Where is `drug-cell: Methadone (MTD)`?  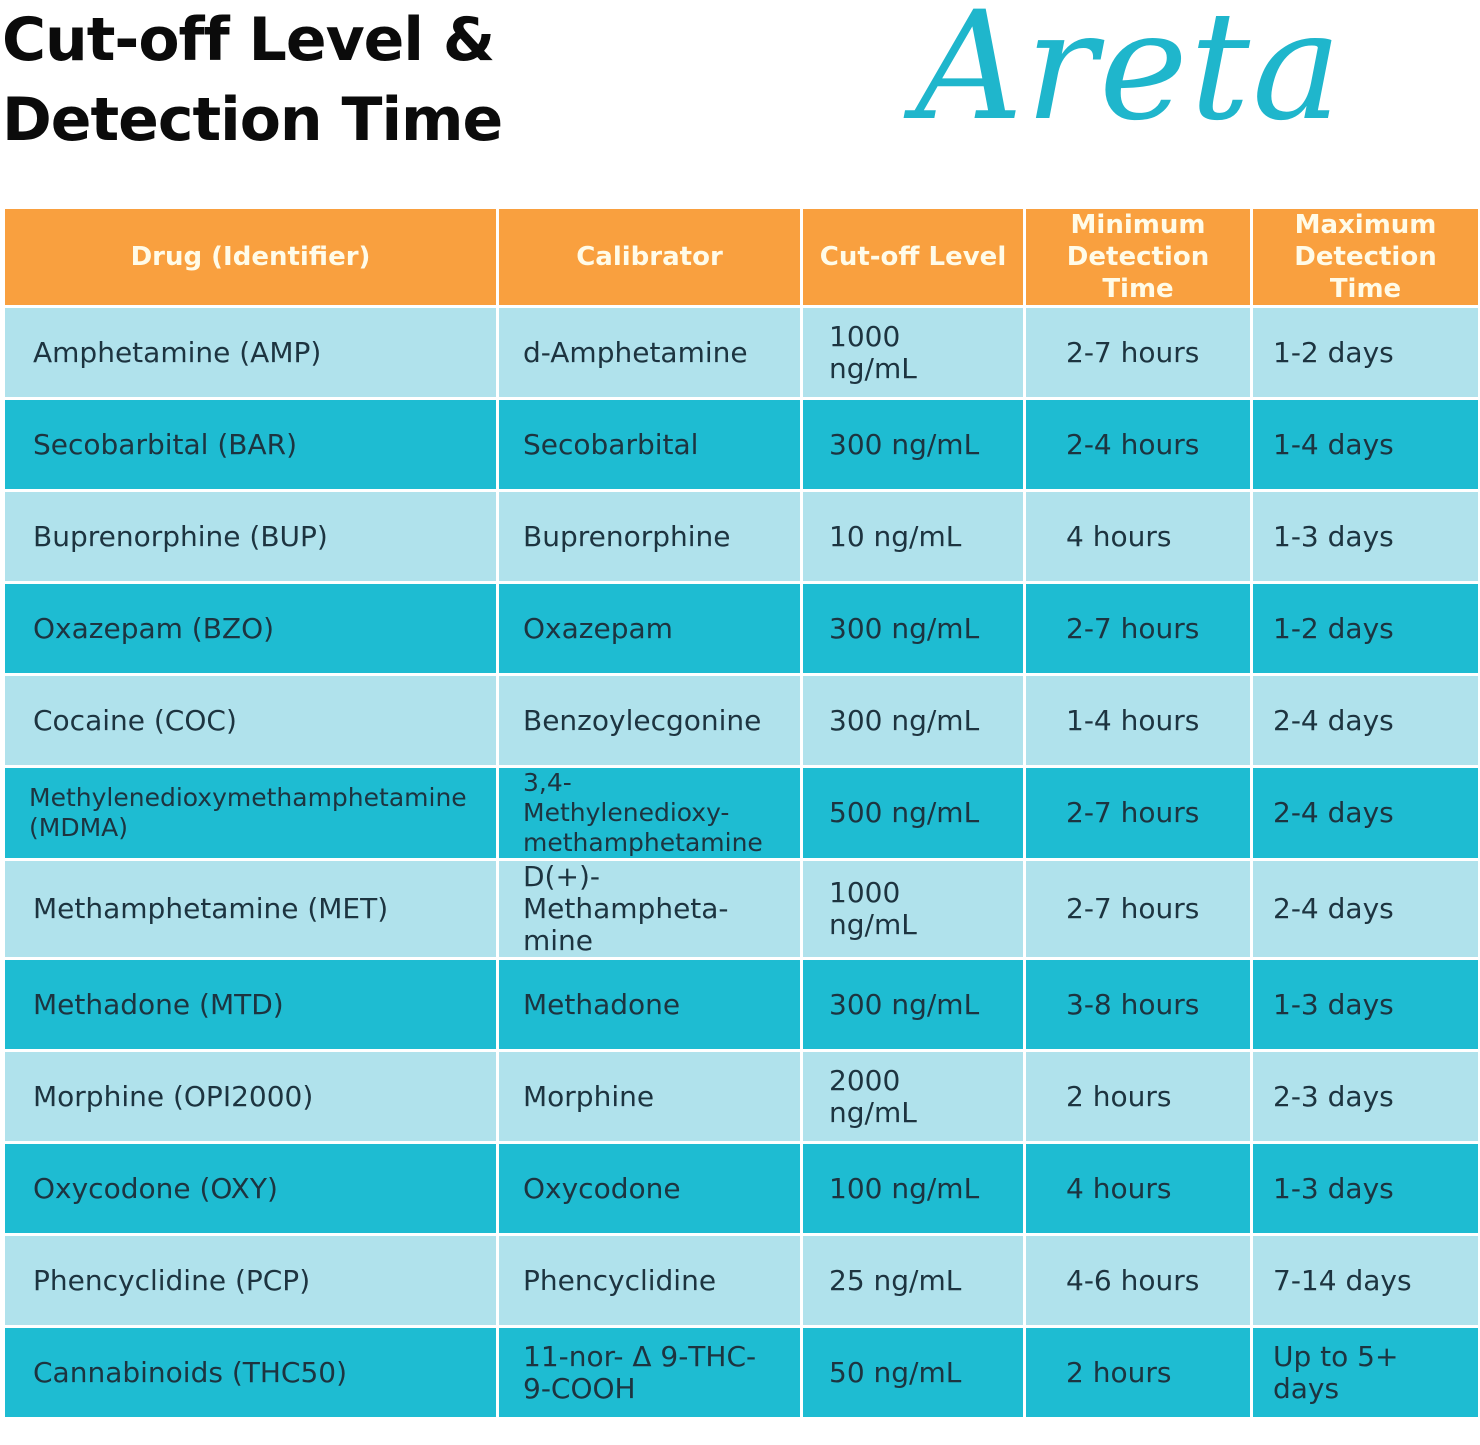 drug-cell: Methadone (MTD) is located at coordinates (250, 1004).